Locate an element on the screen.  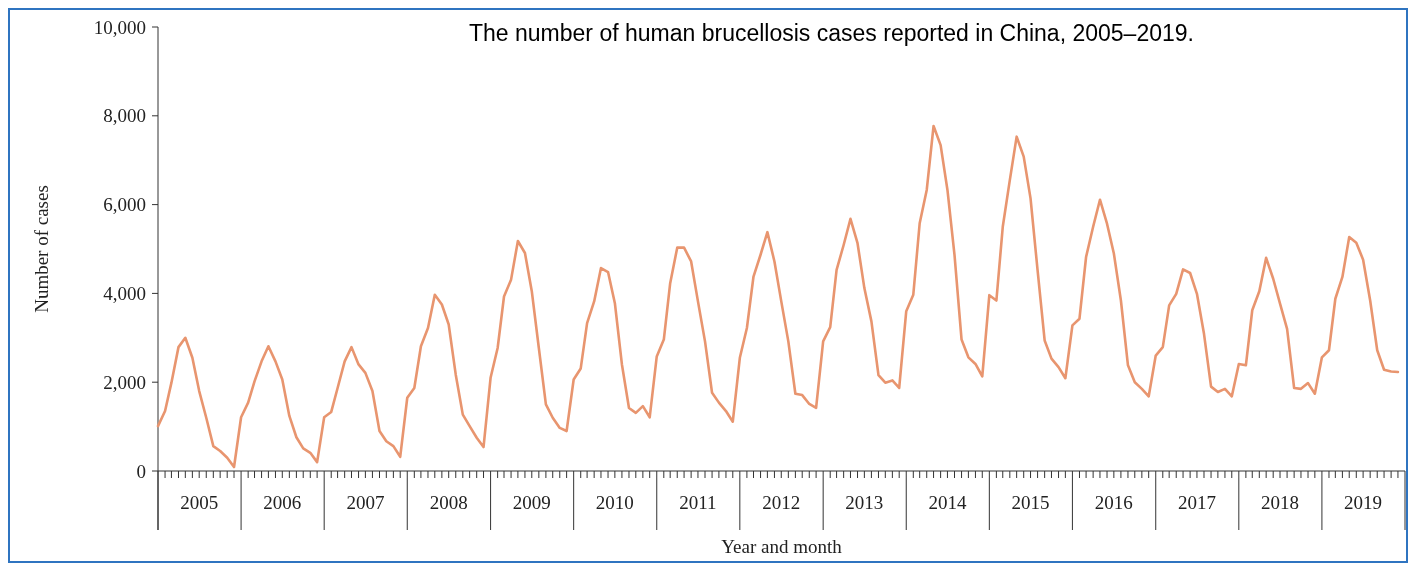
x-tick-label: 2017 is located at coordinates (1196, 502).